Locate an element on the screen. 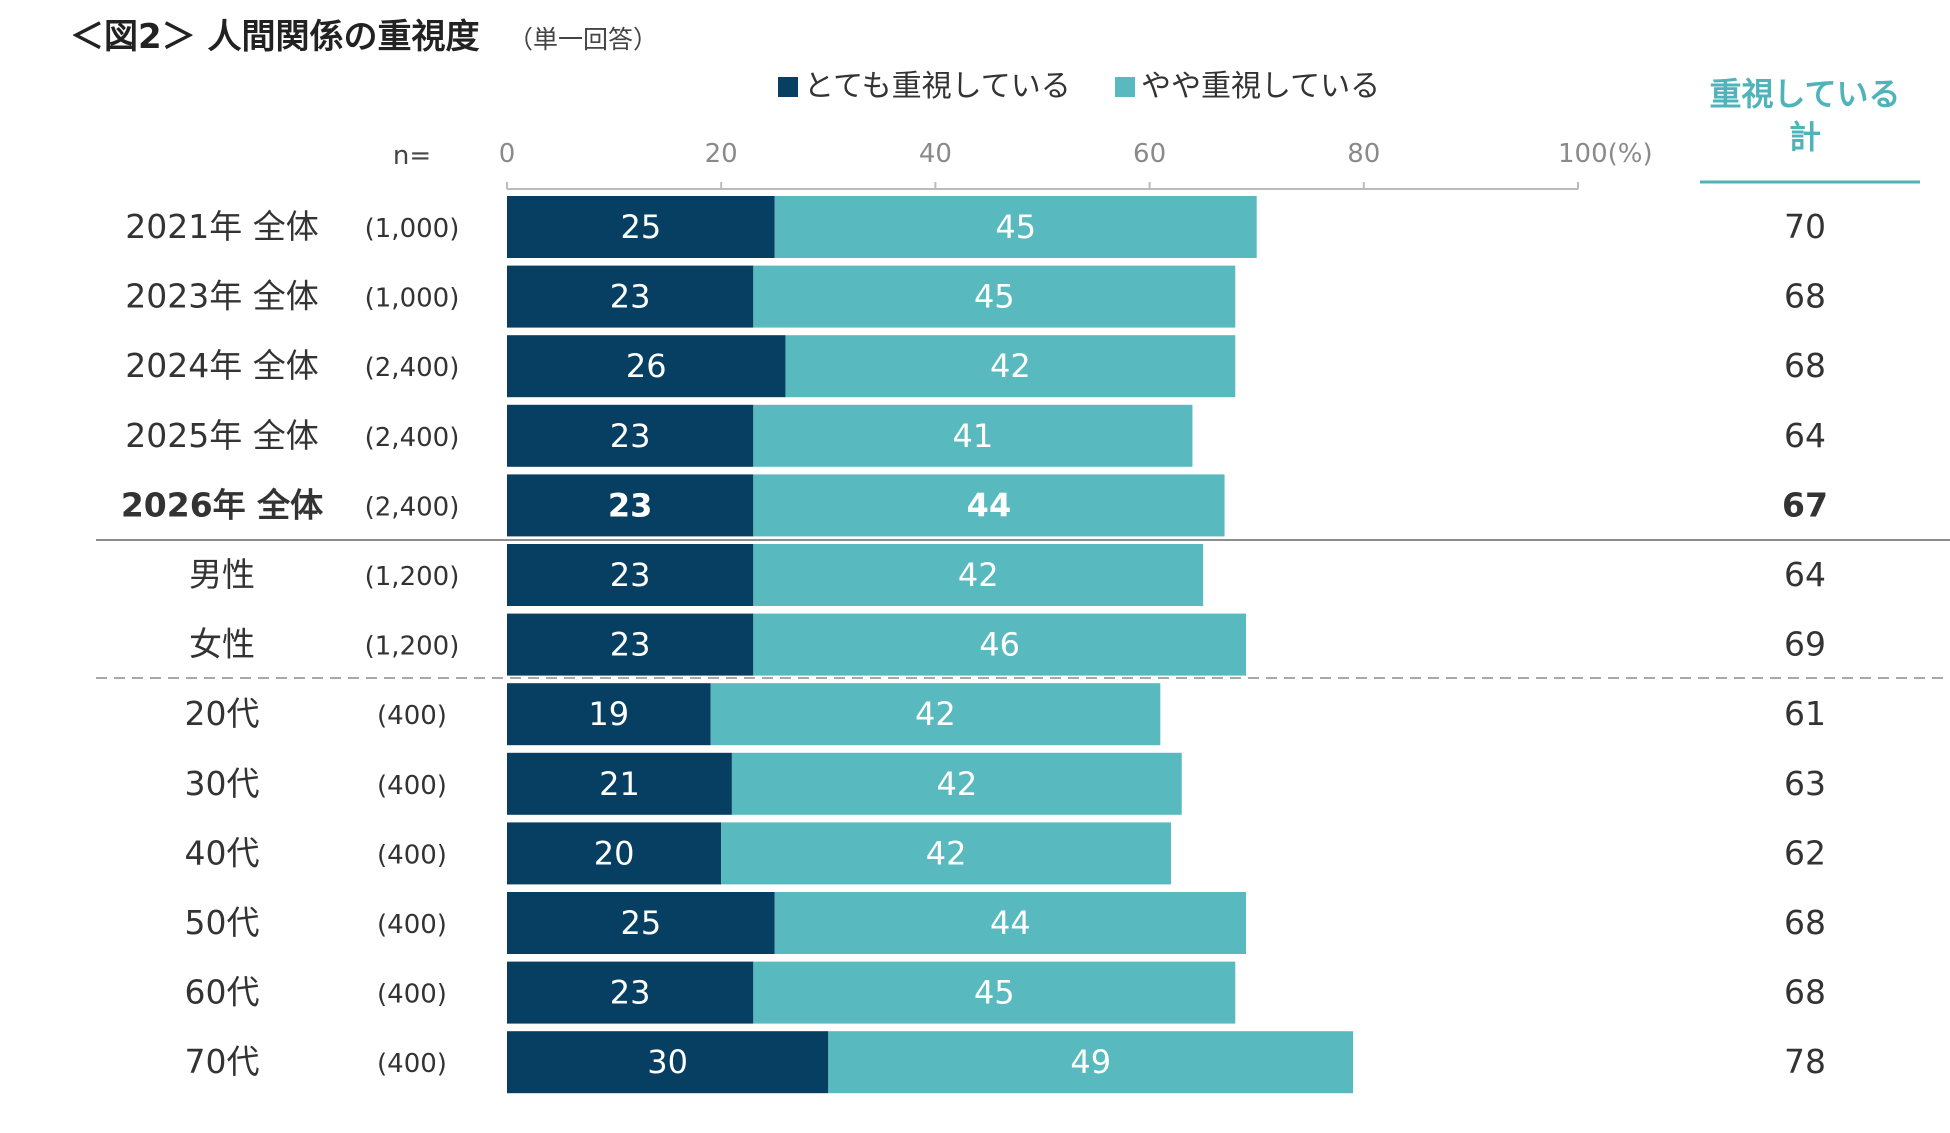 This screenshot has height=1133, width=1950. bar-row: 30代 (400) 21 42 63 is located at coordinates (1005, 783).